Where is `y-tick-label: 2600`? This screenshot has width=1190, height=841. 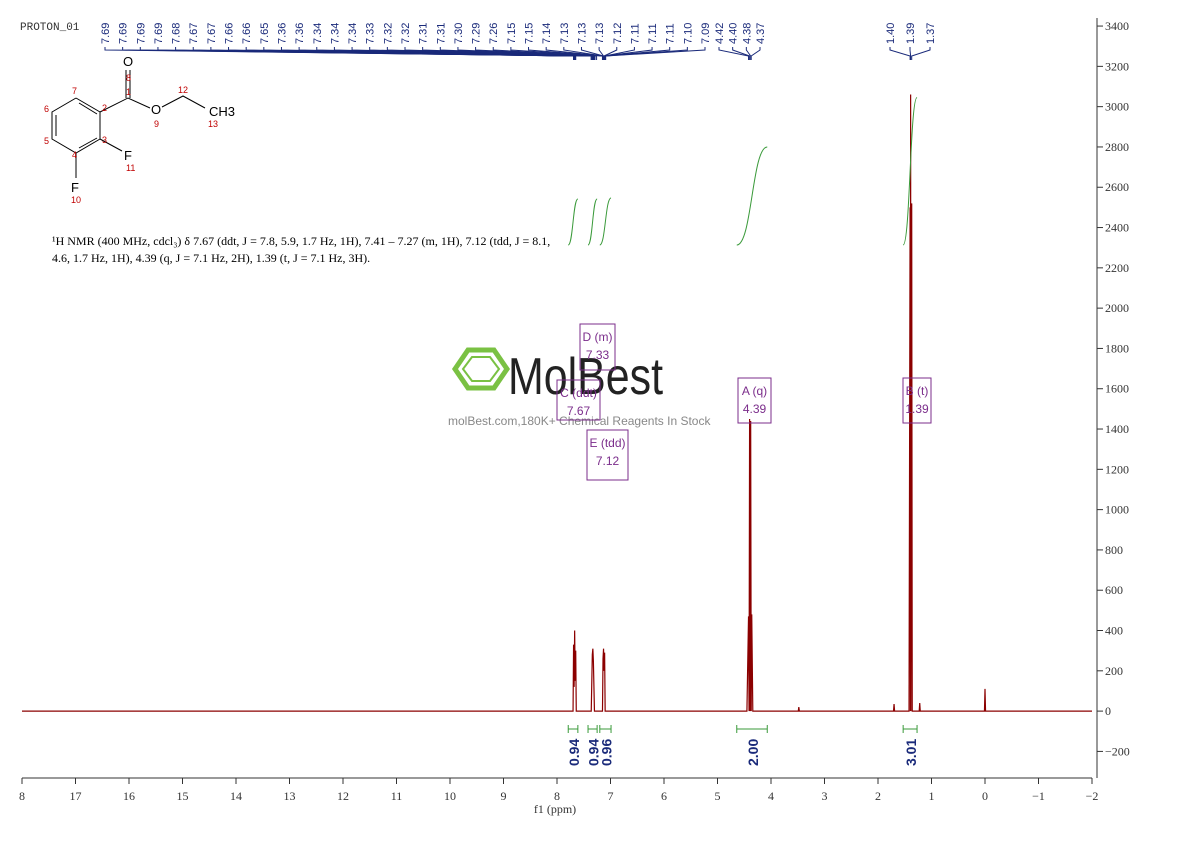
y-tick-label: 2600 is located at coordinates (1117, 187).